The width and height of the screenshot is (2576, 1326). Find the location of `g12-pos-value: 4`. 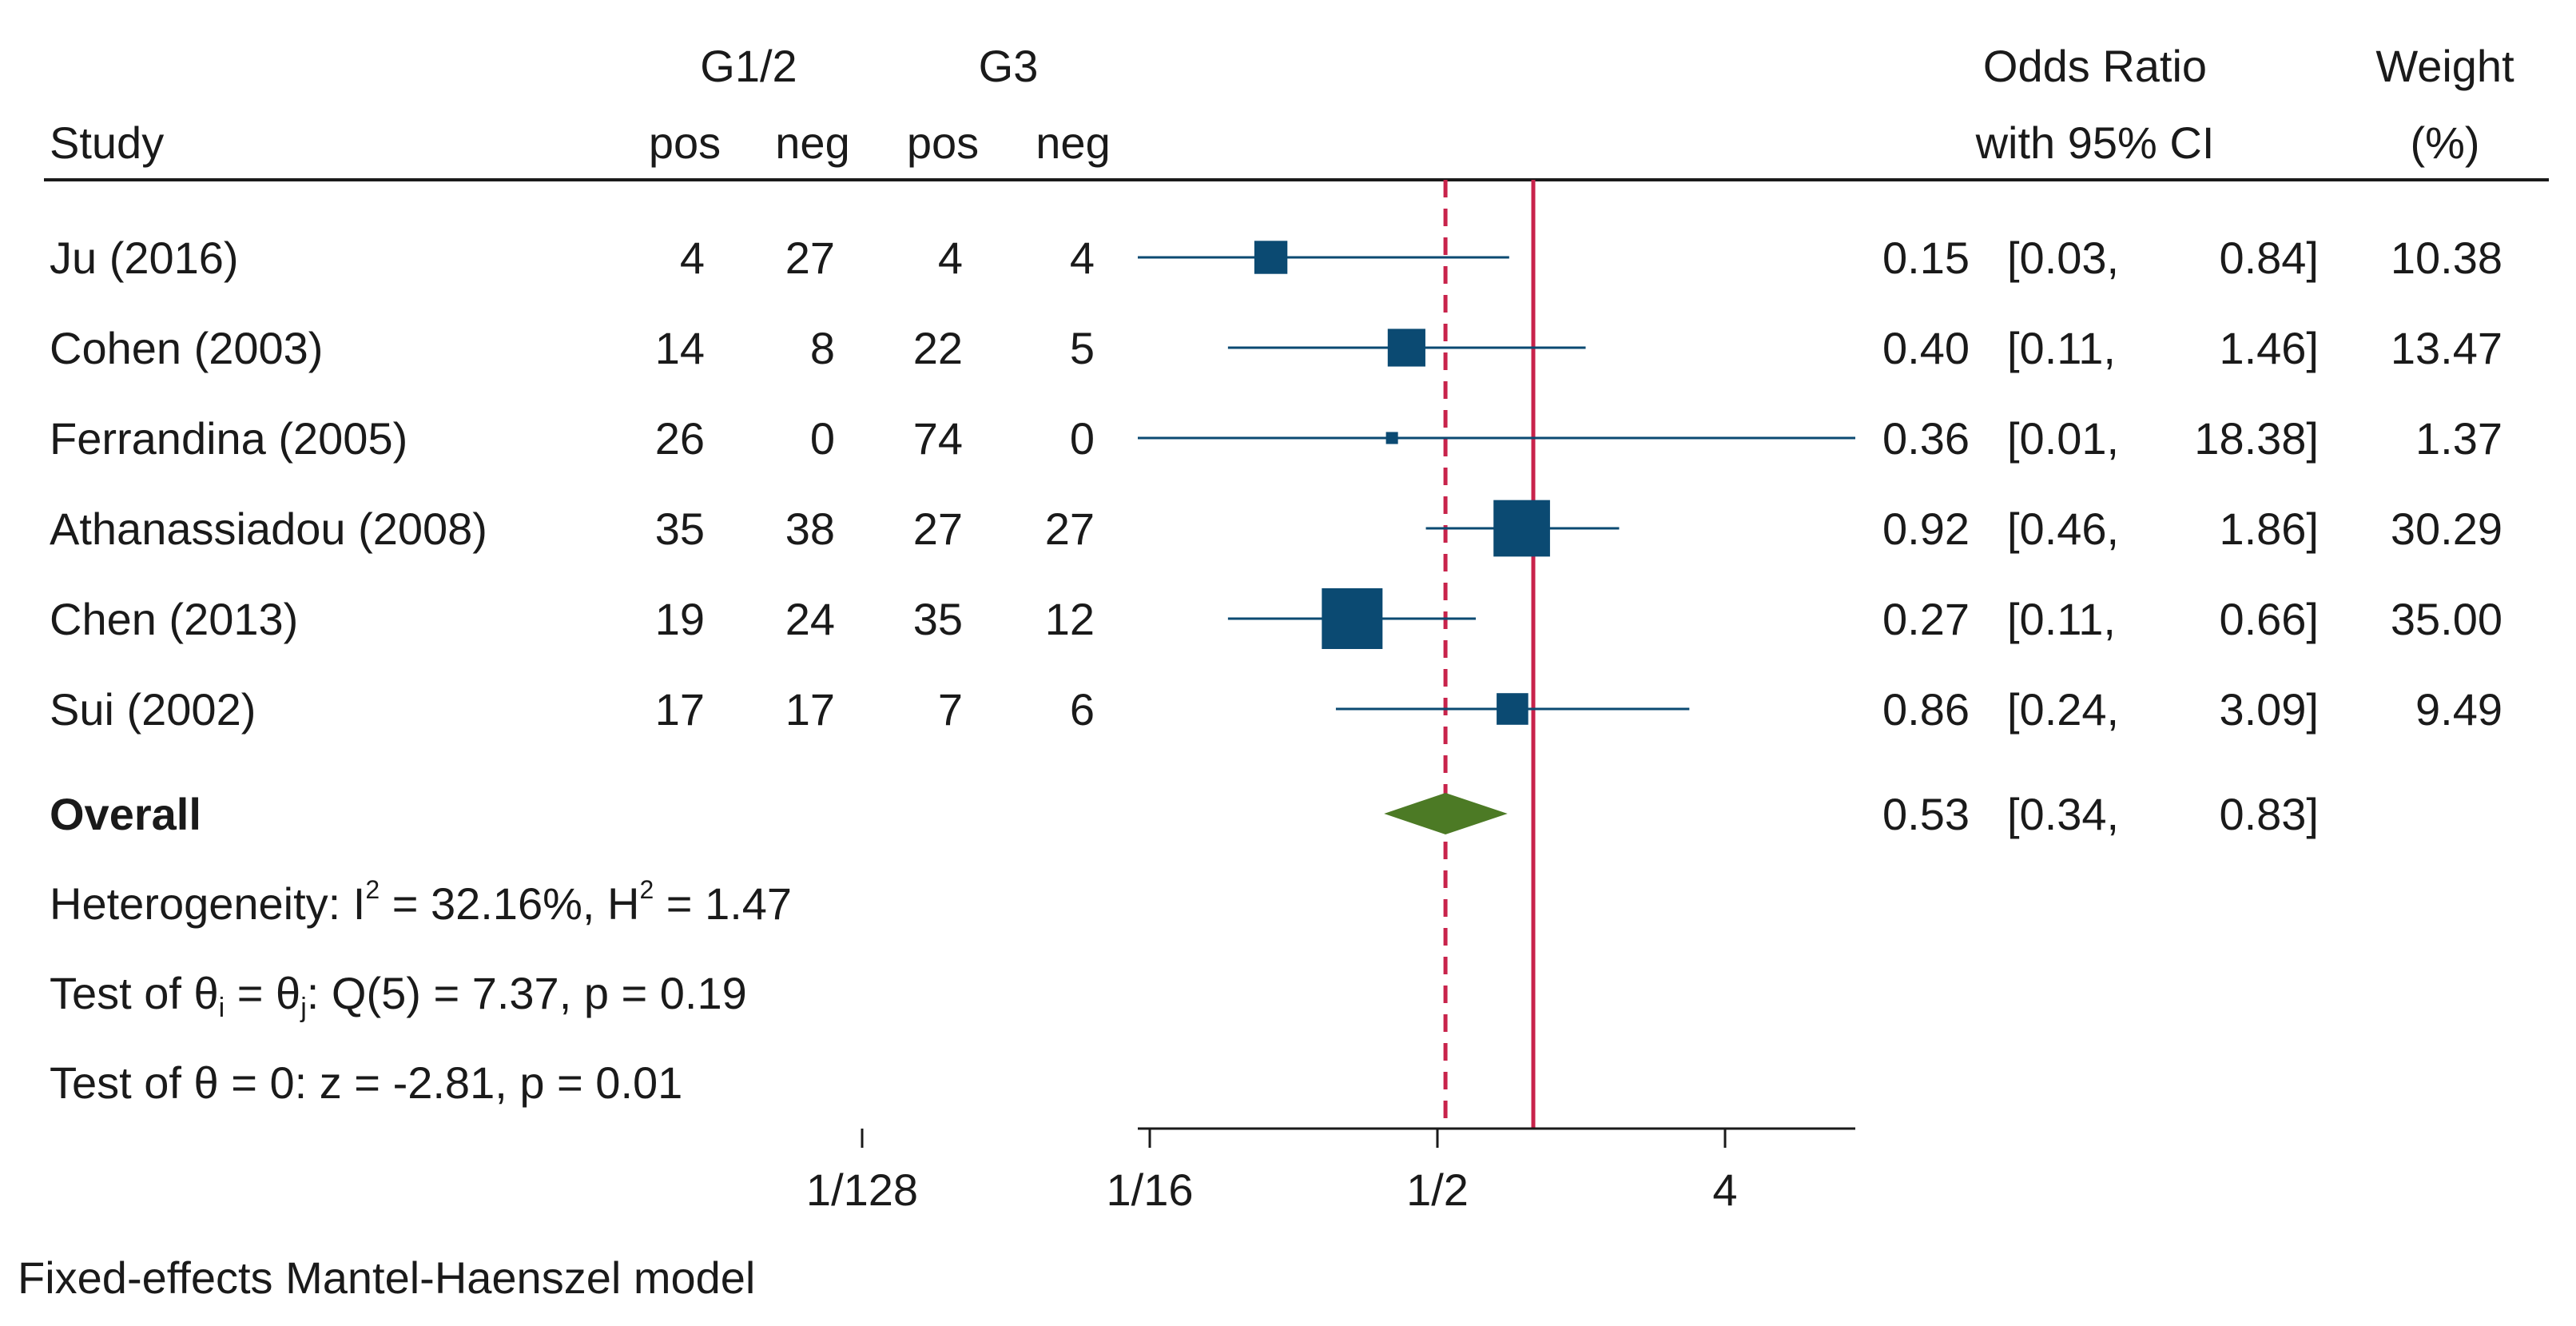

g12-pos-value: 4 is located at coordinates (692, 258).